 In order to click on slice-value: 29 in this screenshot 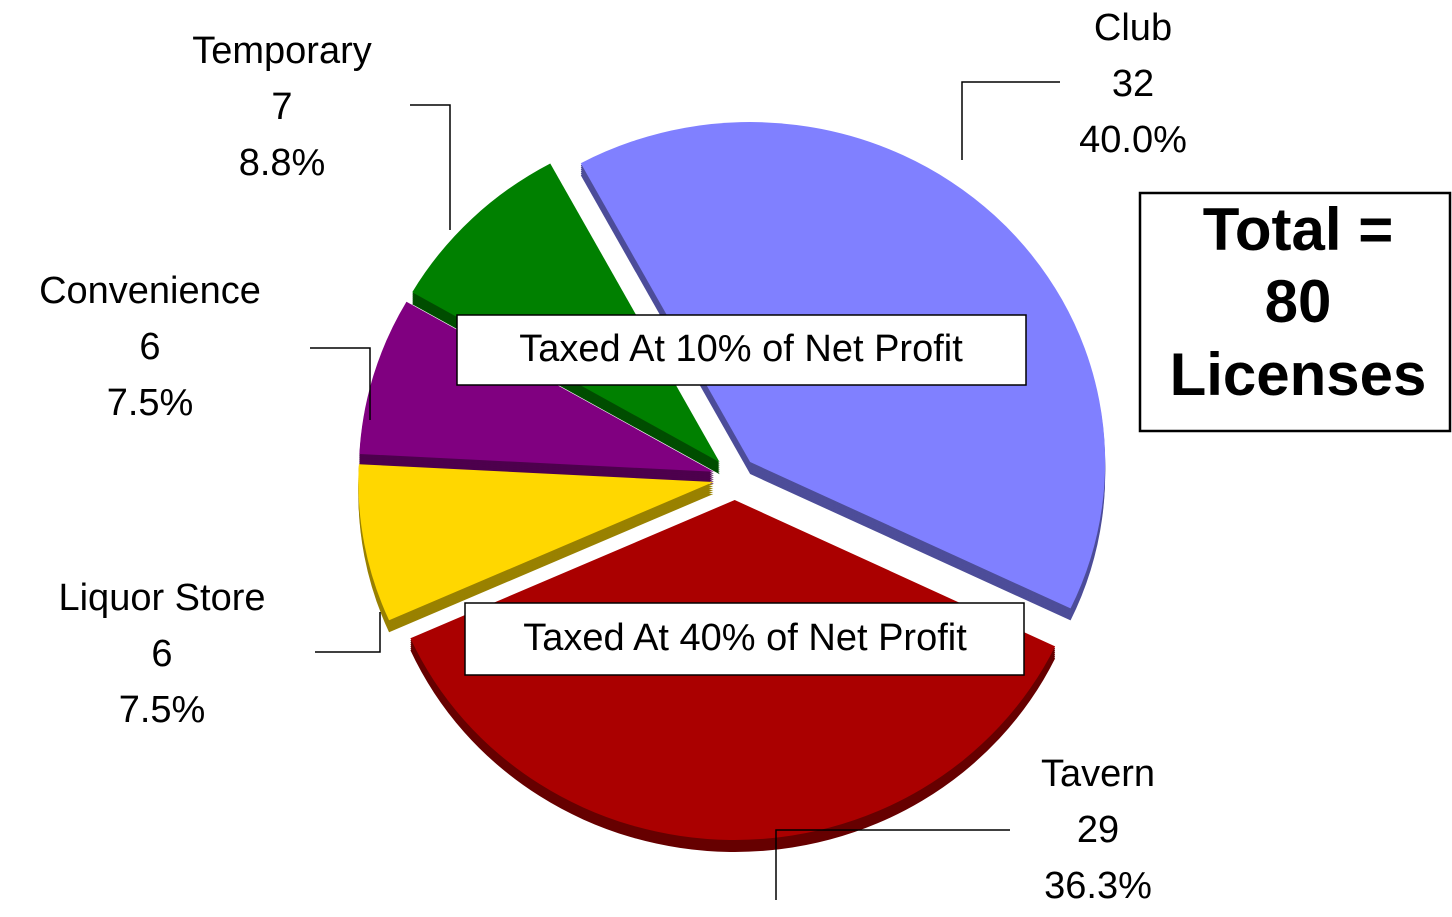, I will do `click(1098, 830)`.